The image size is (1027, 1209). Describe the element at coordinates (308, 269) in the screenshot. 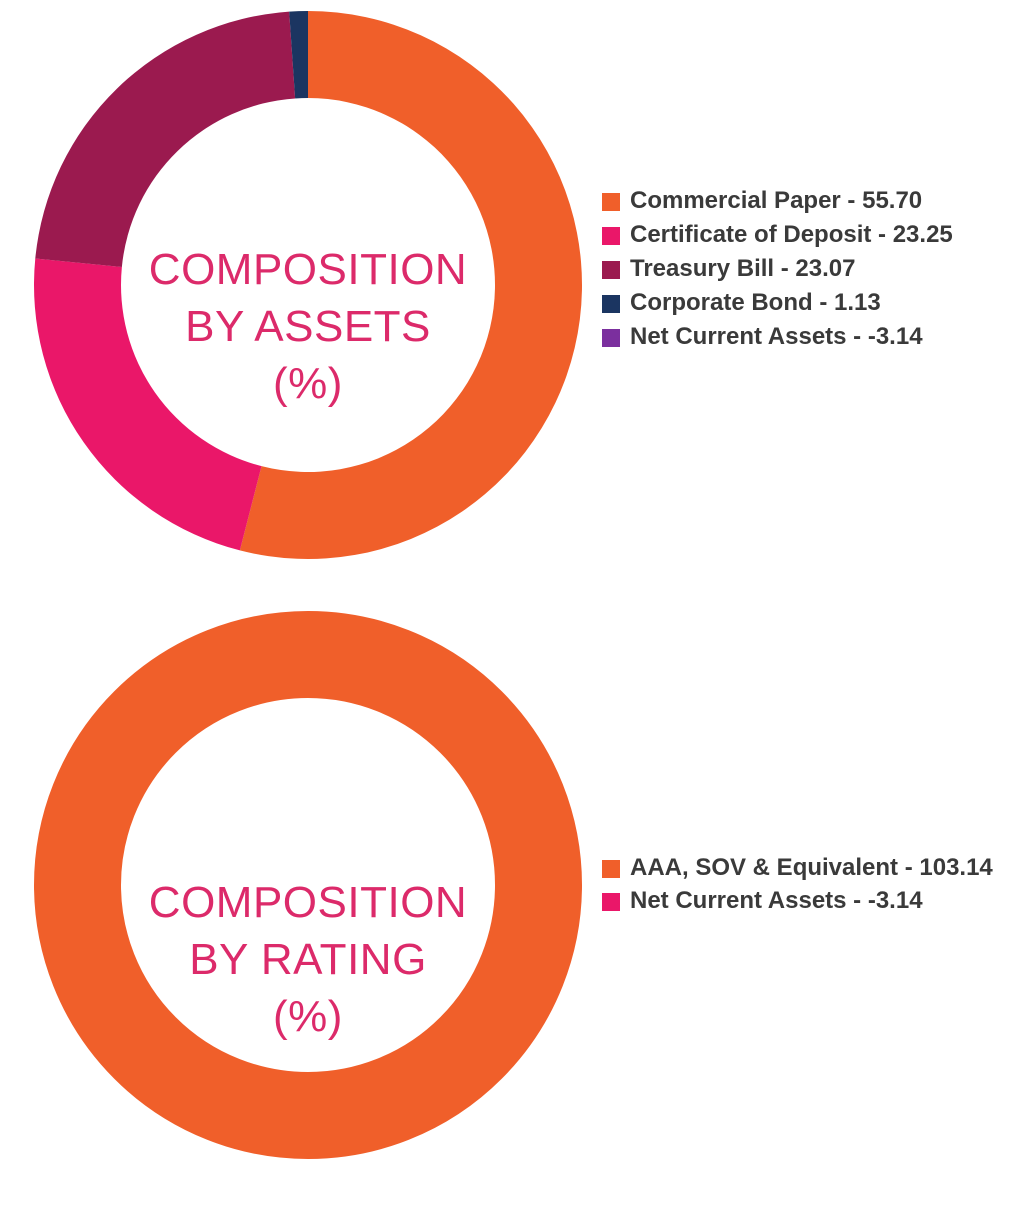

I see `assets-title-line-1: COMPOSITION` at that location.